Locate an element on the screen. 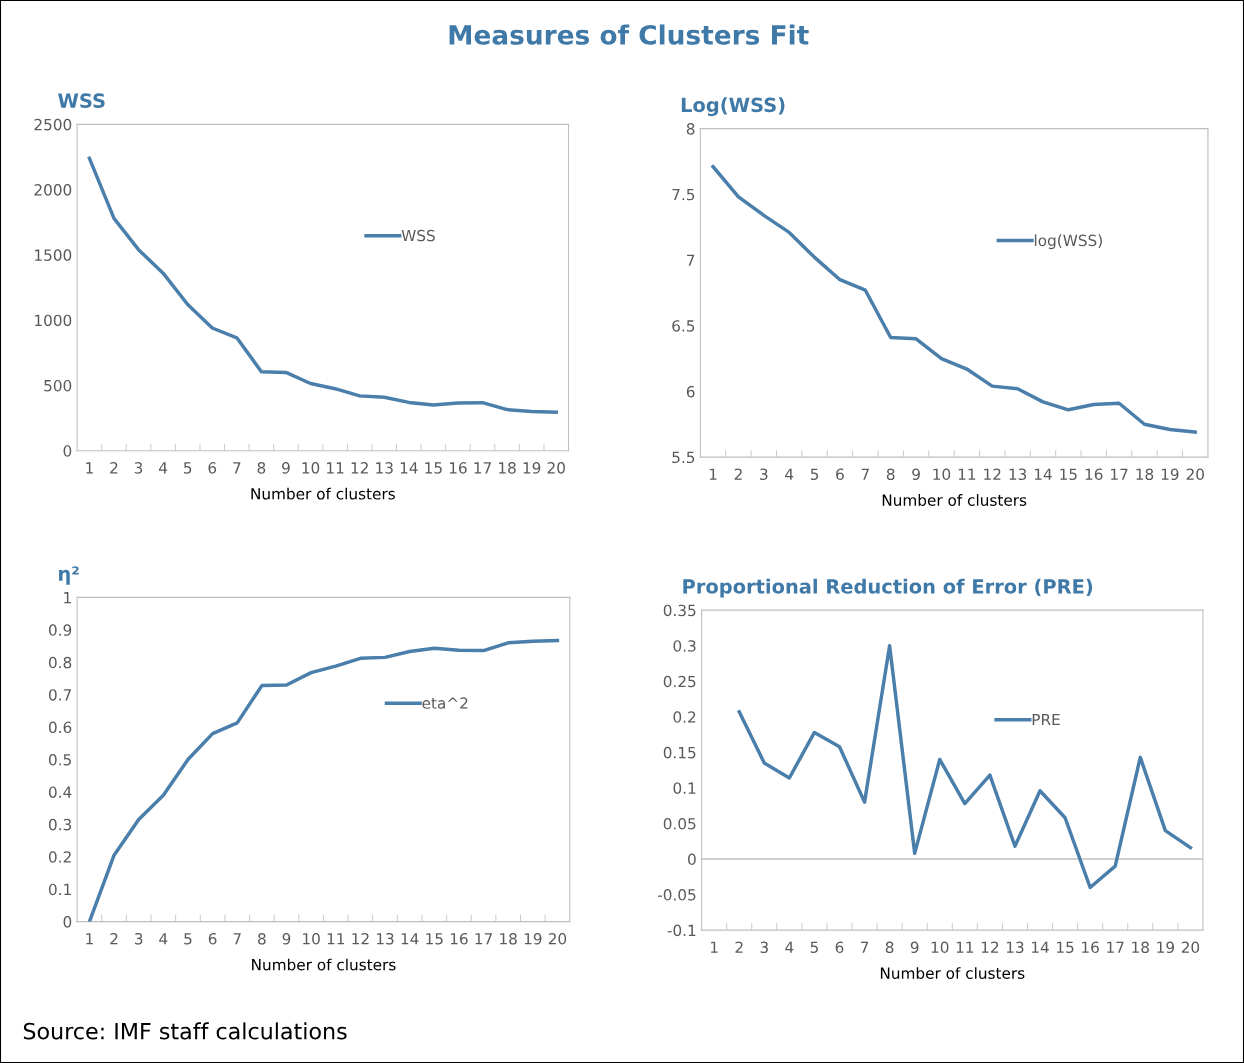 This screenshot has width=1244, height=1063. y-tick-label: 0.25 is located at coordinates (679, 681).